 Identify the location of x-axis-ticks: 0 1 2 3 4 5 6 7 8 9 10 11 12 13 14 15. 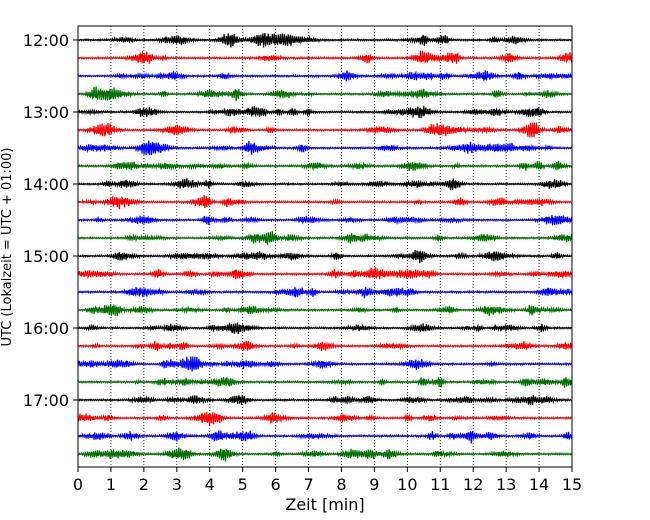
(327, 480).